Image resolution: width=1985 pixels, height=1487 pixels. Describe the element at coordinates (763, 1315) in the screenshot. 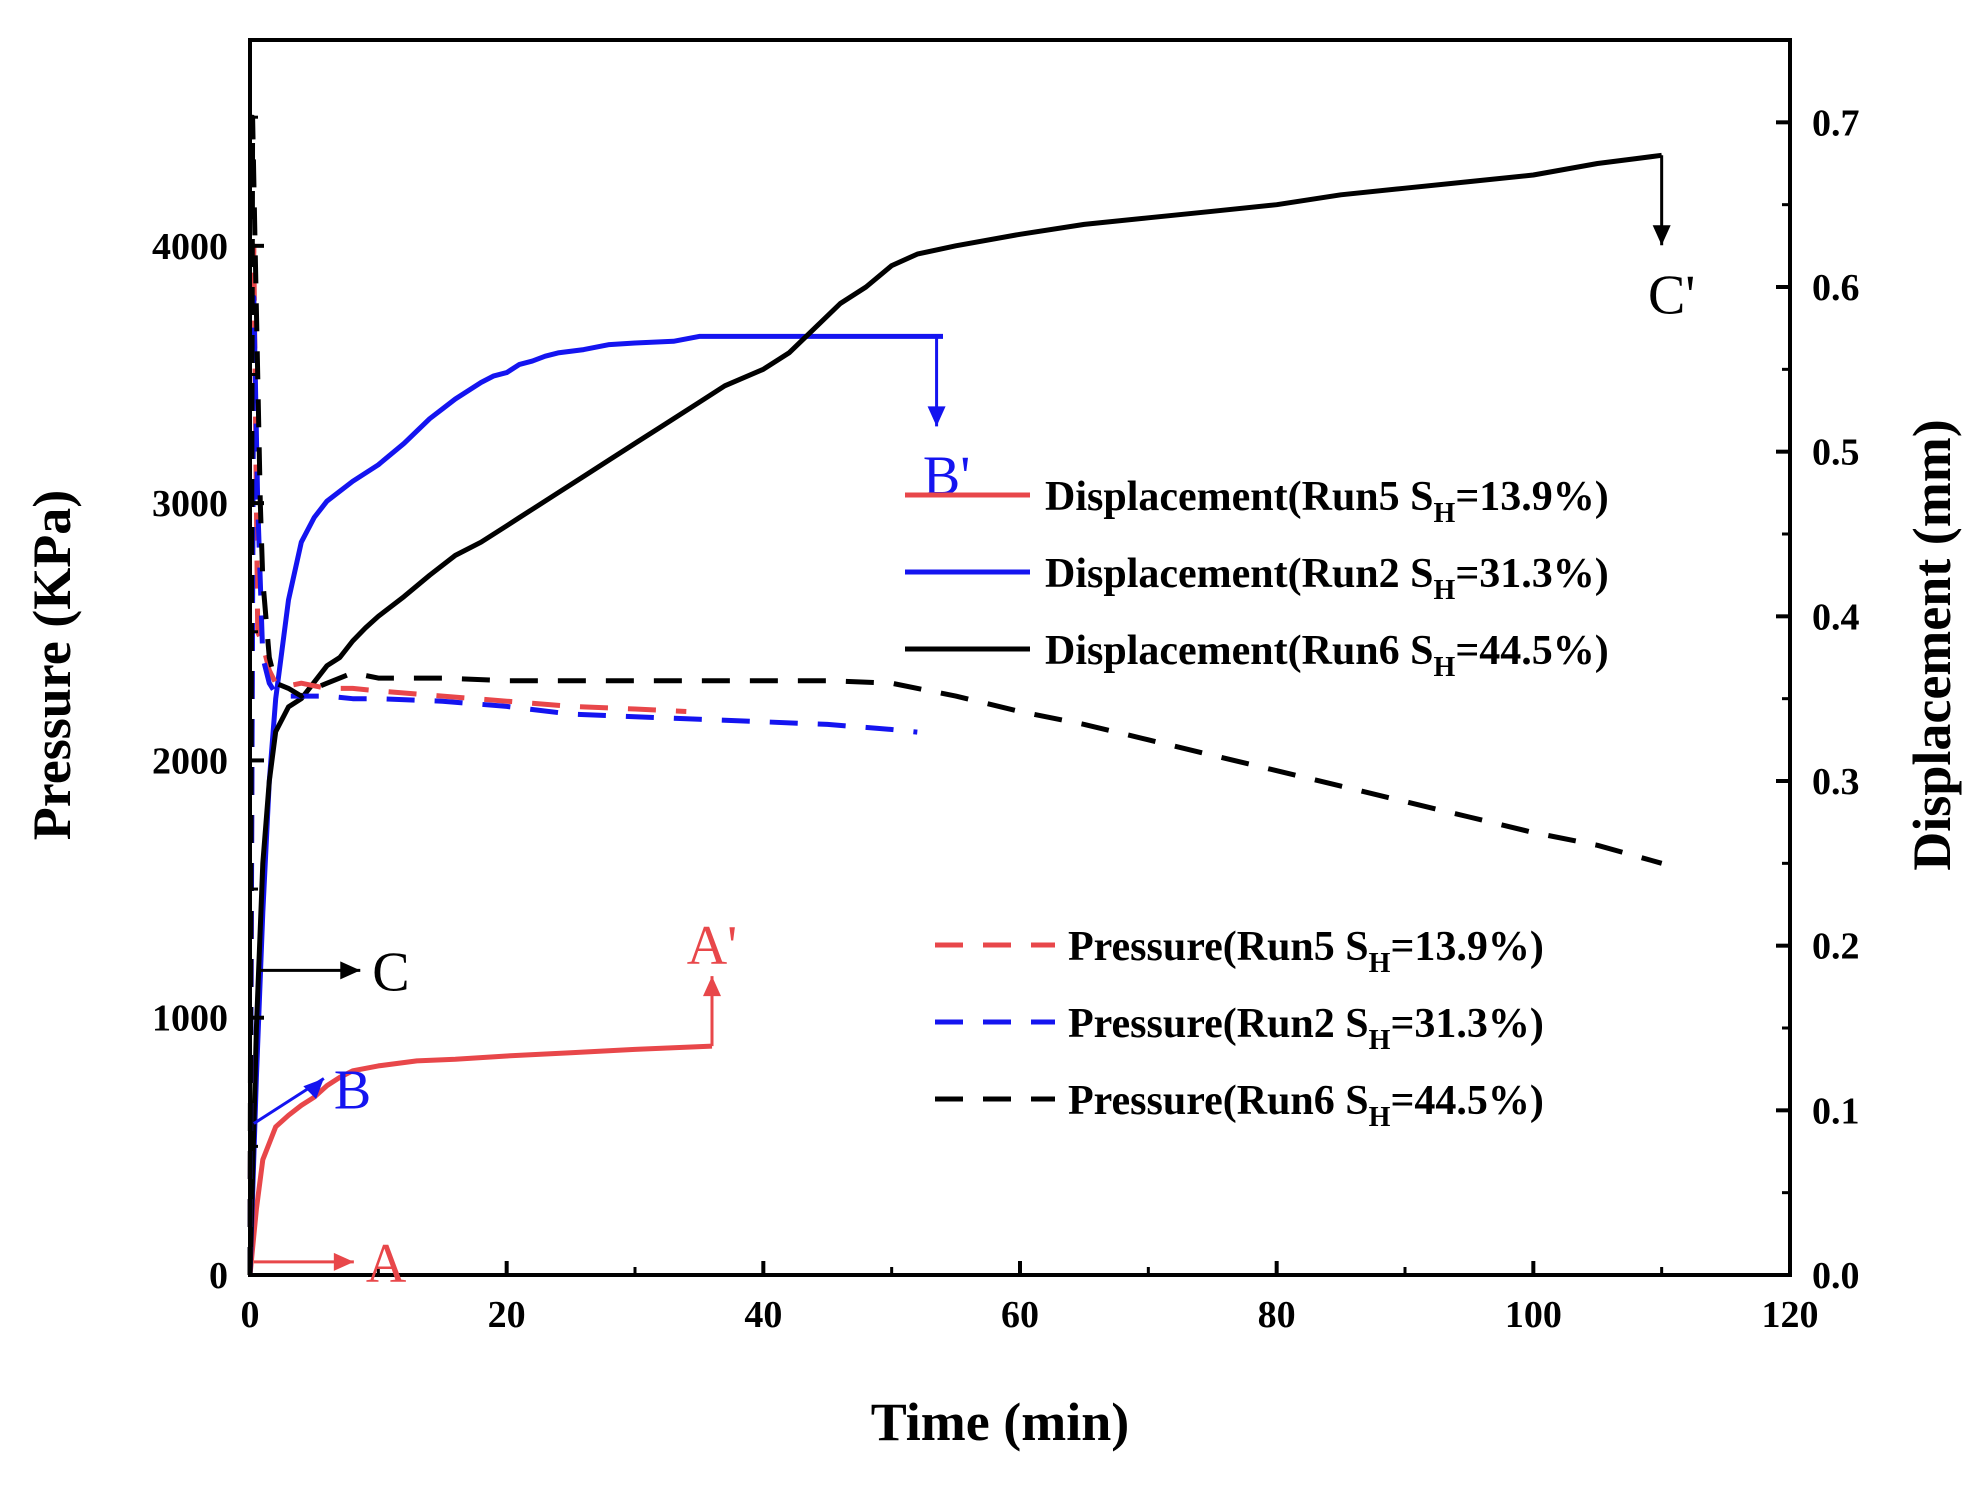

I see `x-tick-label: 40` at that location.